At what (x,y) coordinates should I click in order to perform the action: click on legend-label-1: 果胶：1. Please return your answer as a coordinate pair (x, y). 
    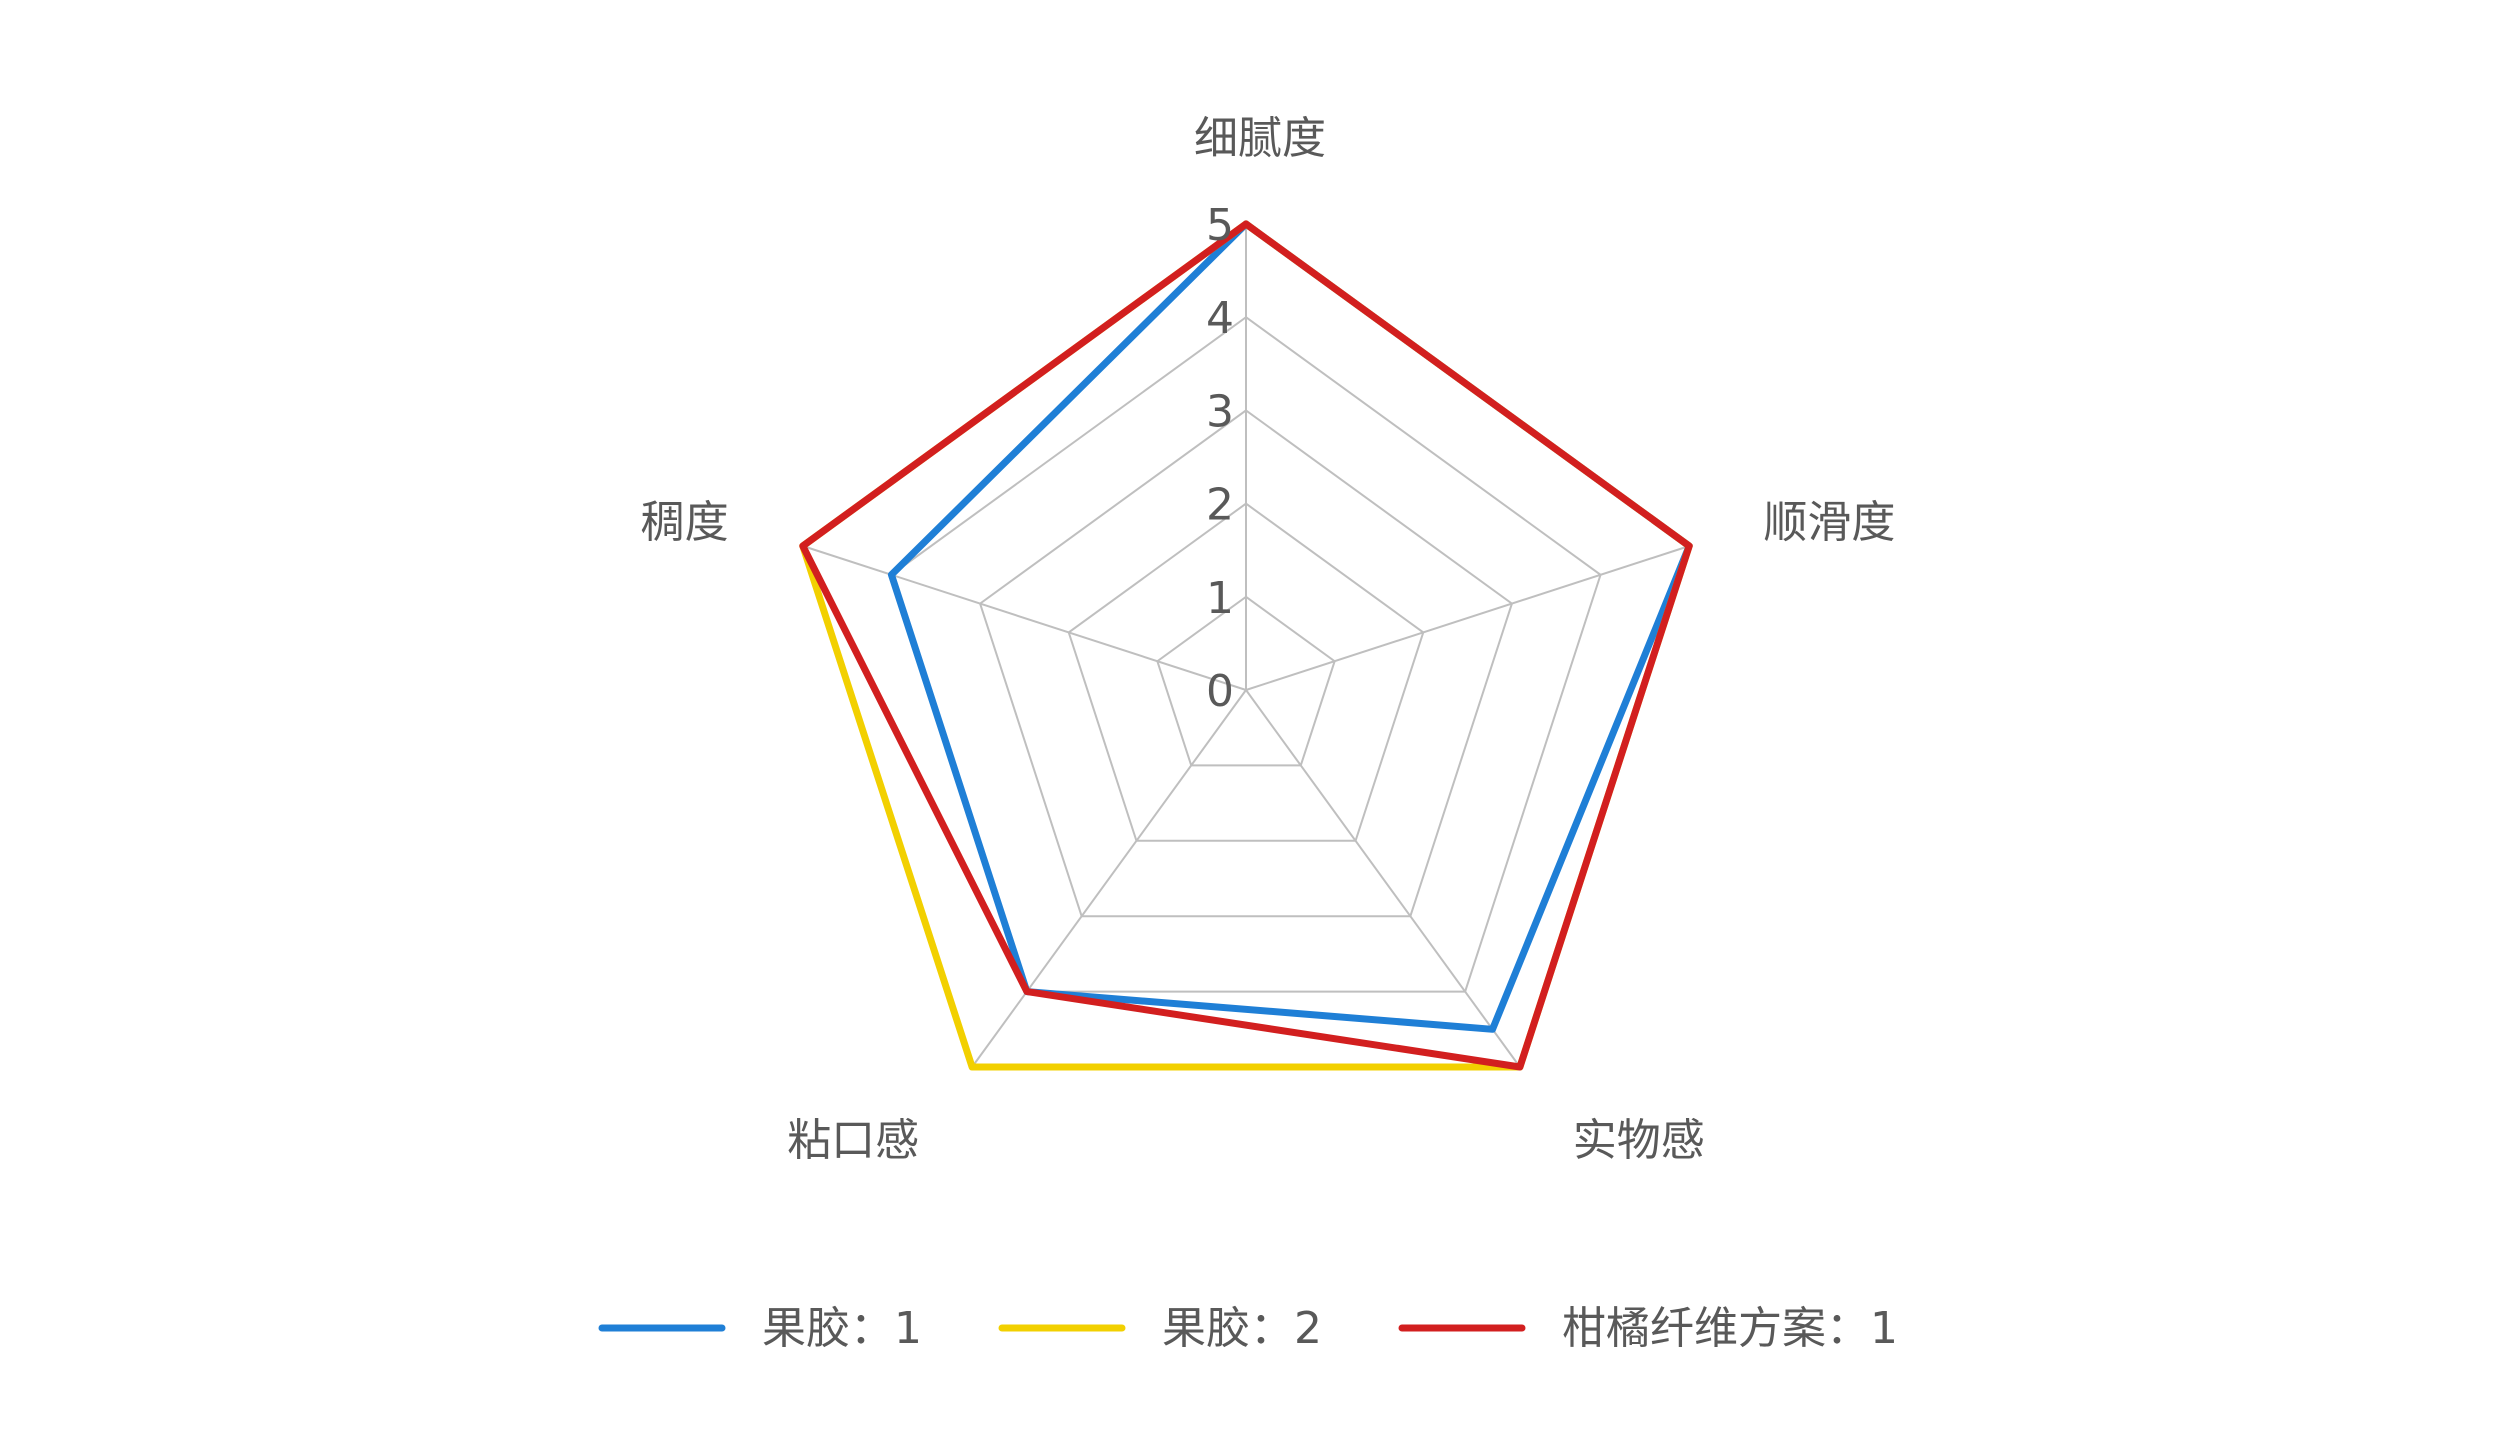
    Looking at the image, I should click on (842, 1328).